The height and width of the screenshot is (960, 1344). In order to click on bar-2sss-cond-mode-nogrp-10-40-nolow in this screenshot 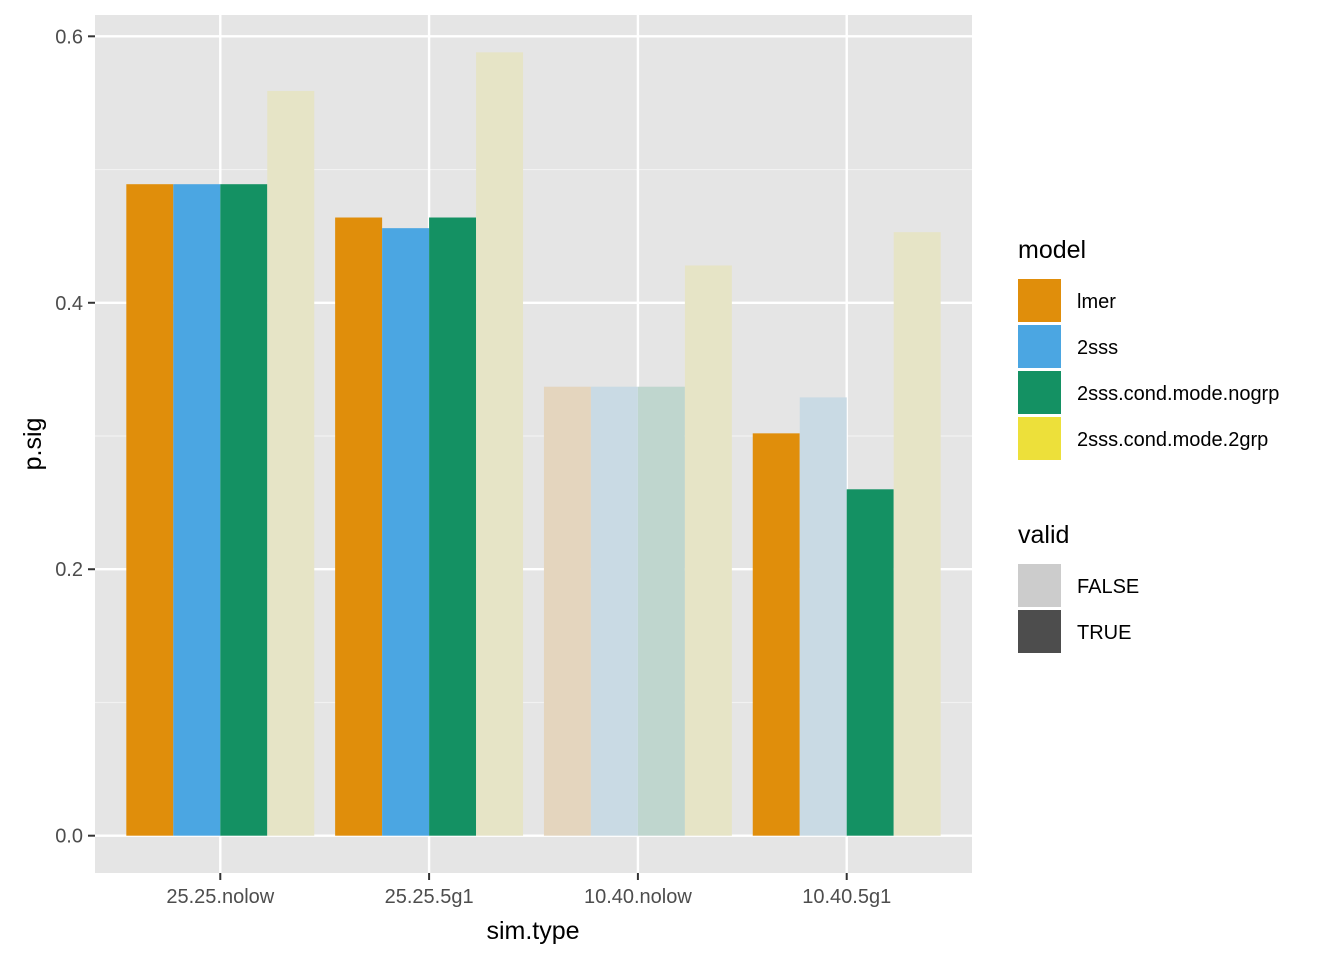, I will do `click(661, 611)`.